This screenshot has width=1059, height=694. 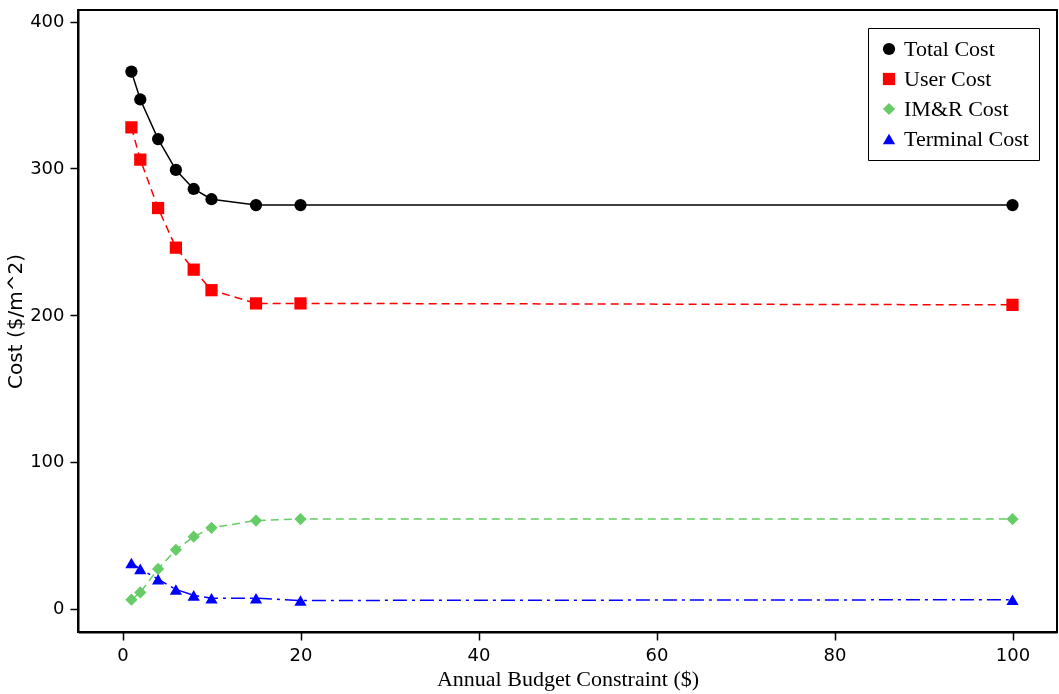 I want to click on y-tick-label: 200, so click(x=47, y=314).